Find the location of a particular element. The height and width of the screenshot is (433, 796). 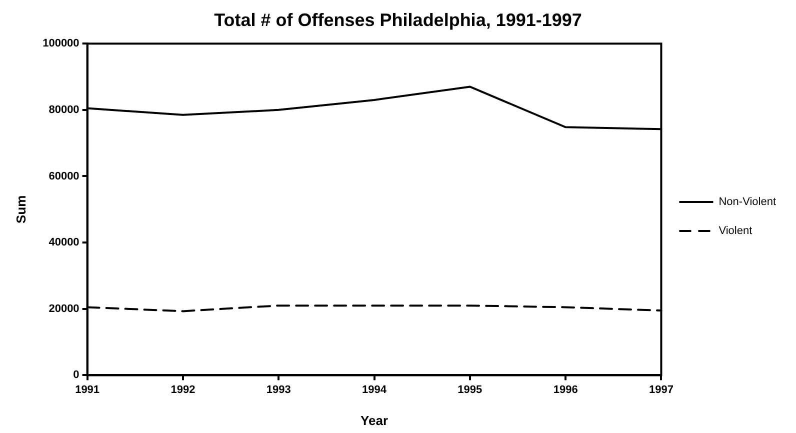

y-tick-label: 60000 is located at coordinates (64, 176).